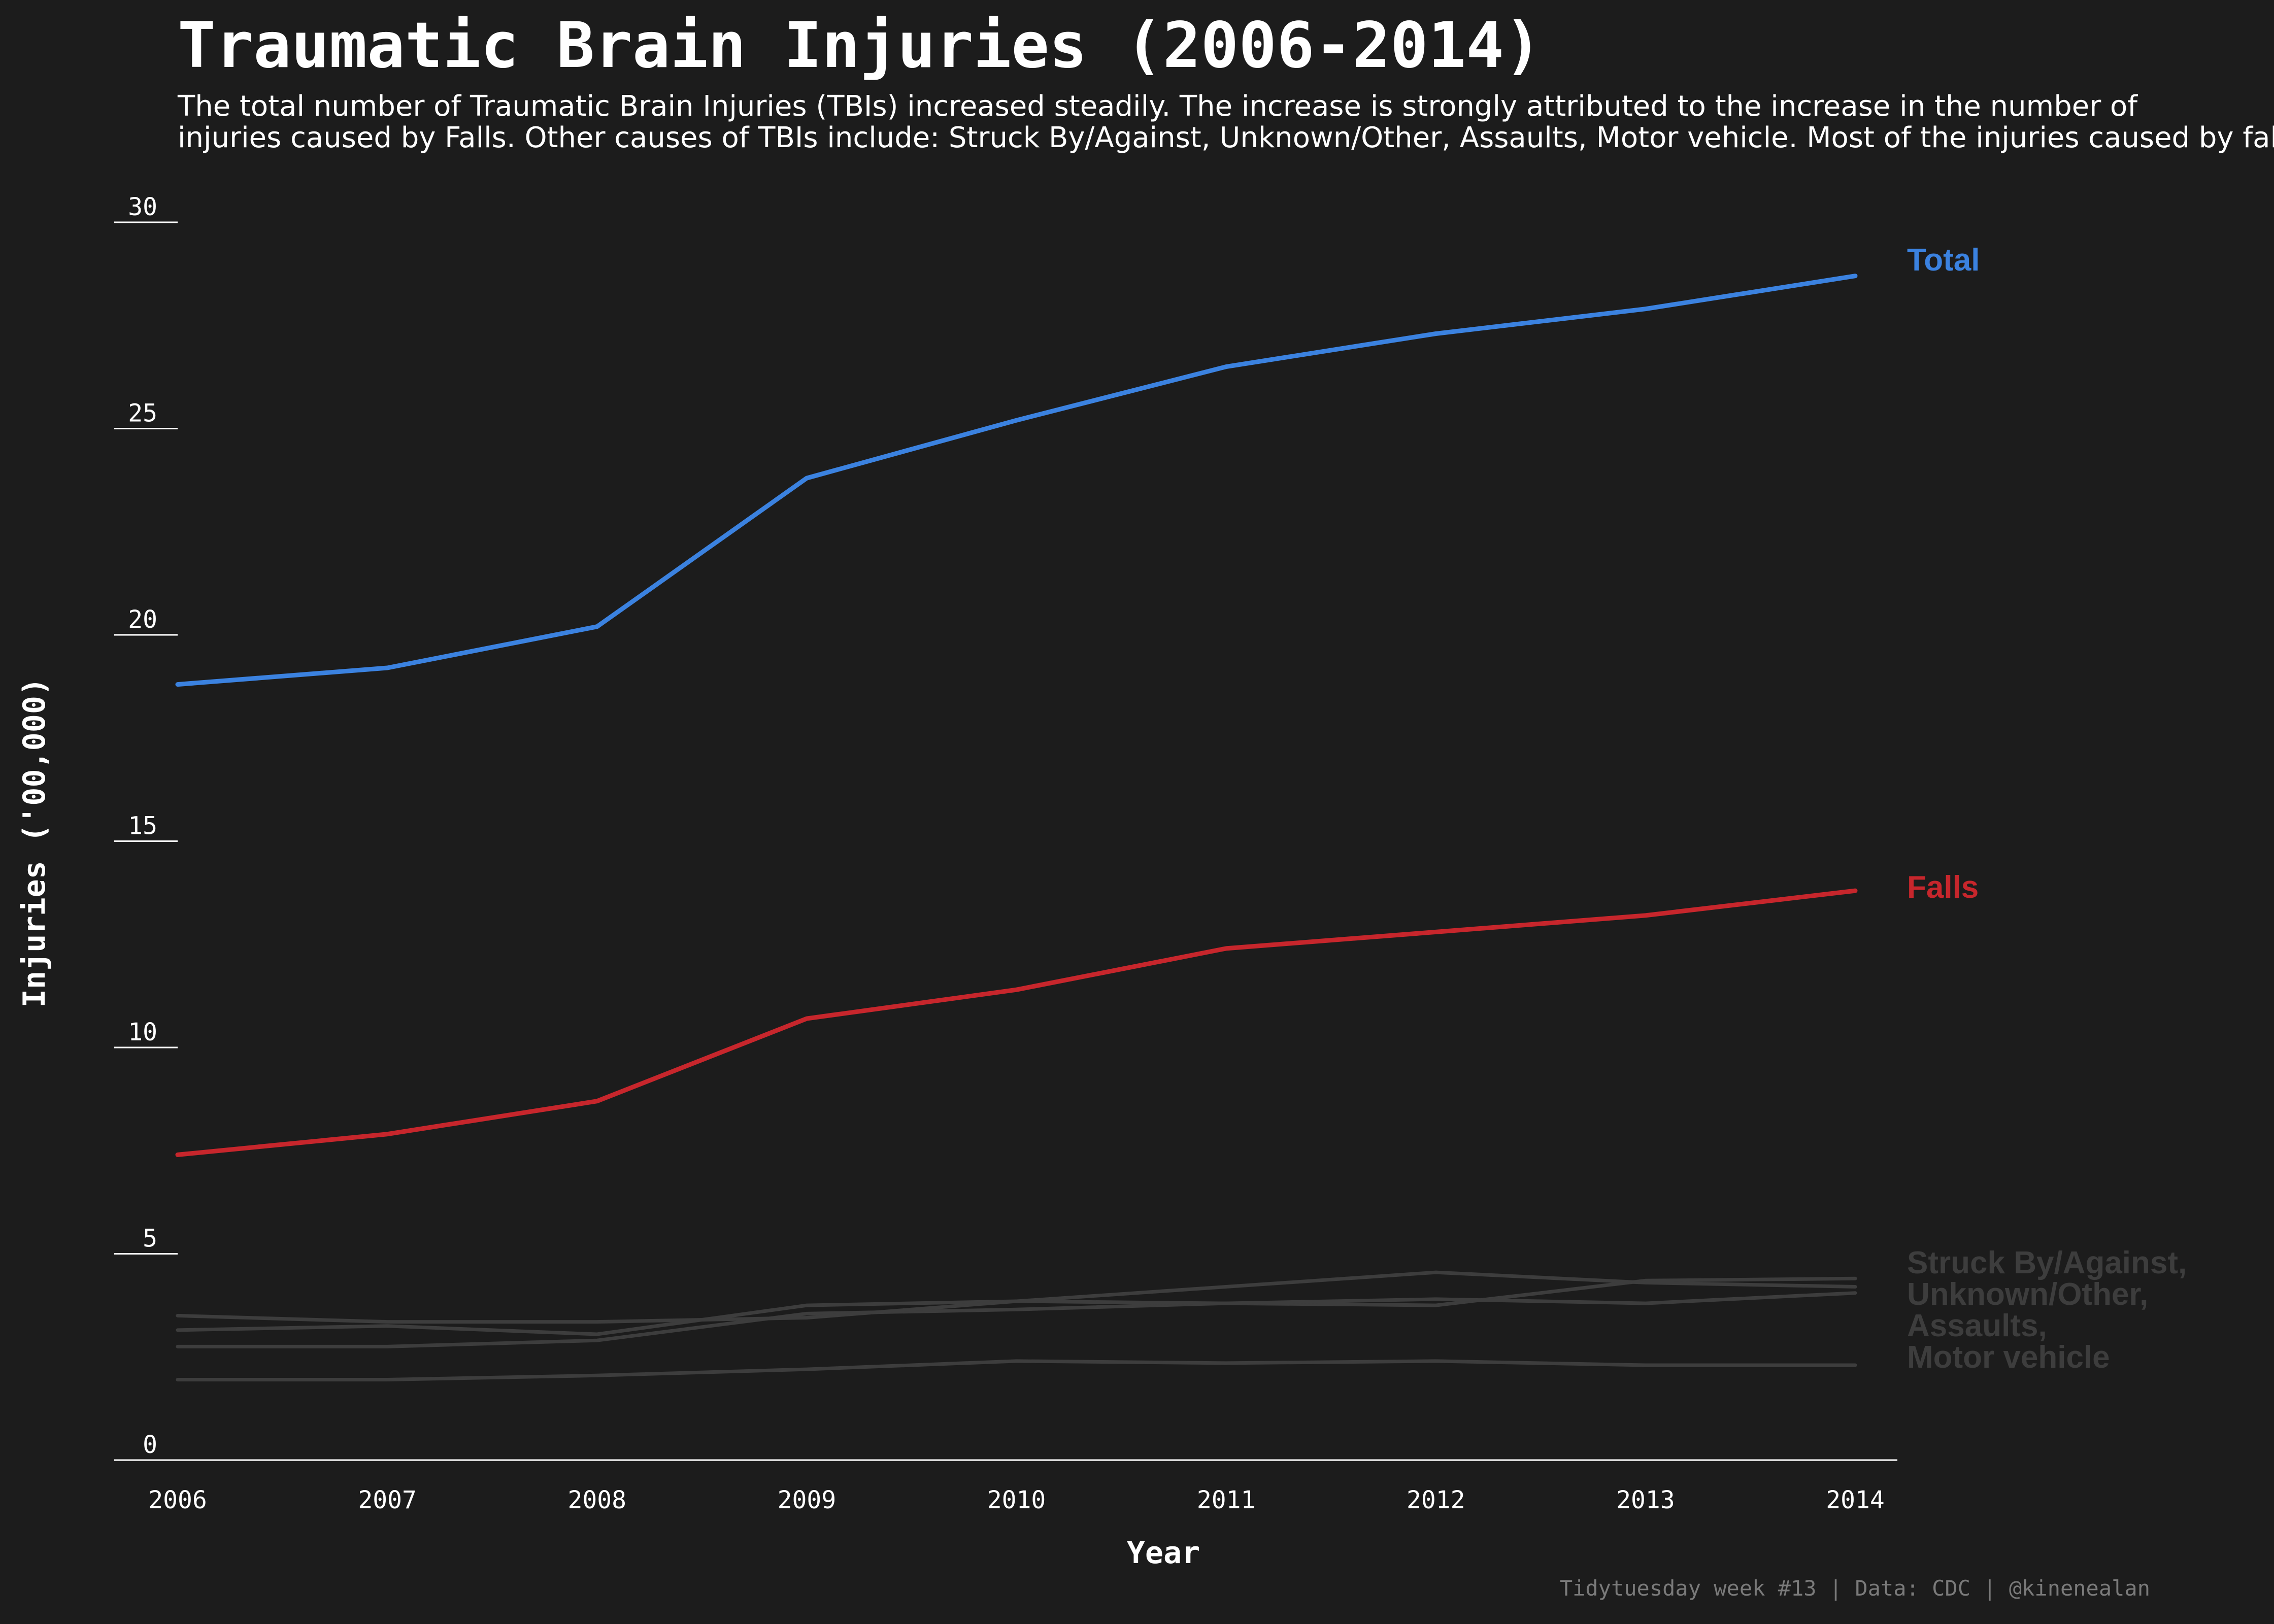 This screenshot has width=2274, height=1624. What do you see at coordinates (1944, 260) in the screenshot?
I see `series-annotation: Total` at bounding box center [1944, 260].